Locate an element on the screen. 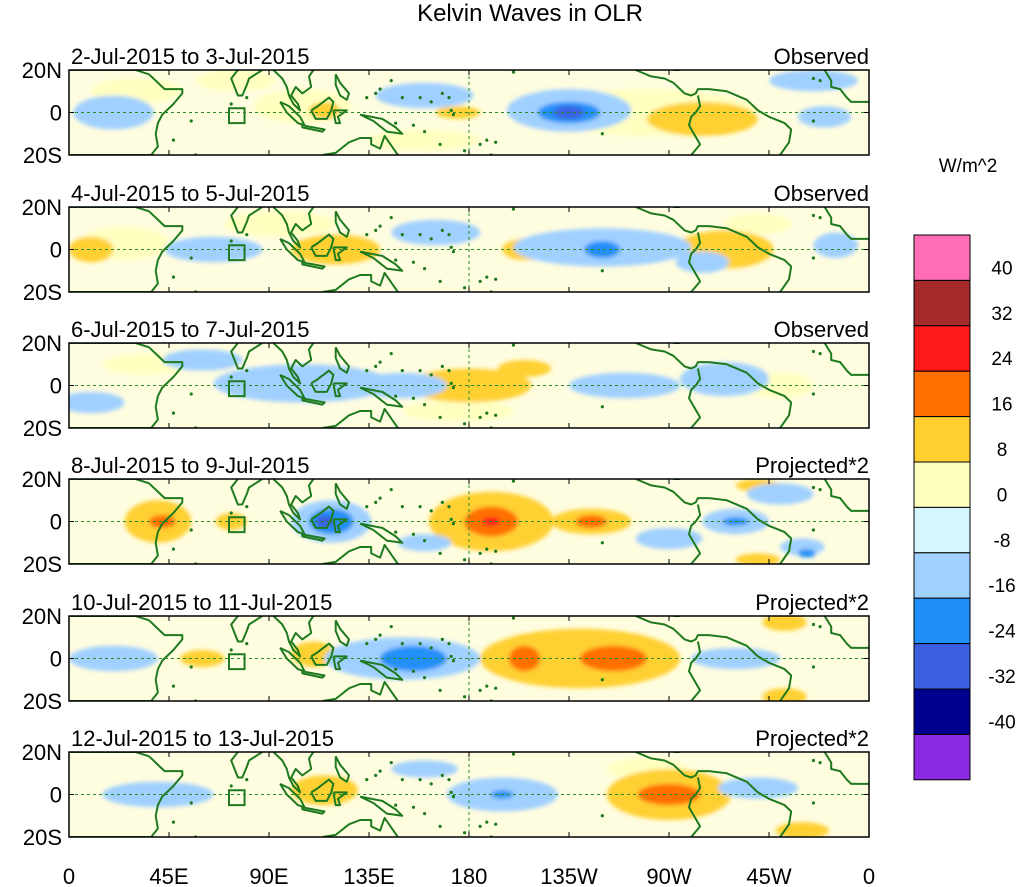 The image size is (1021, 887). panel-date-range: 8-Jul-2015 to 9-Jul-2015 is located at coordinates (190, 465).